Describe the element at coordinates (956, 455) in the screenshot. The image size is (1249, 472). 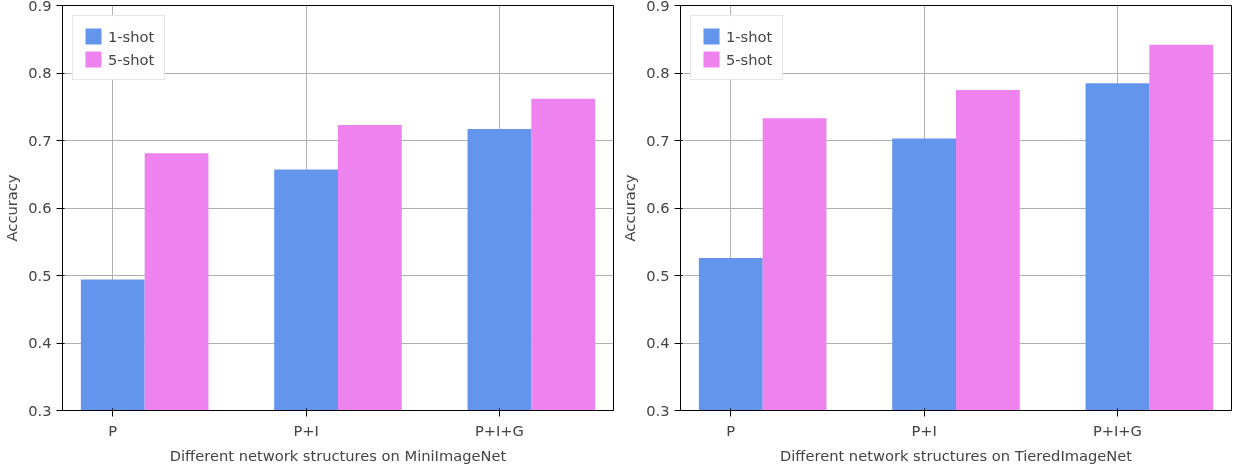
I see `x-axis-title: Different network structures on TieredImageNet` at that location.